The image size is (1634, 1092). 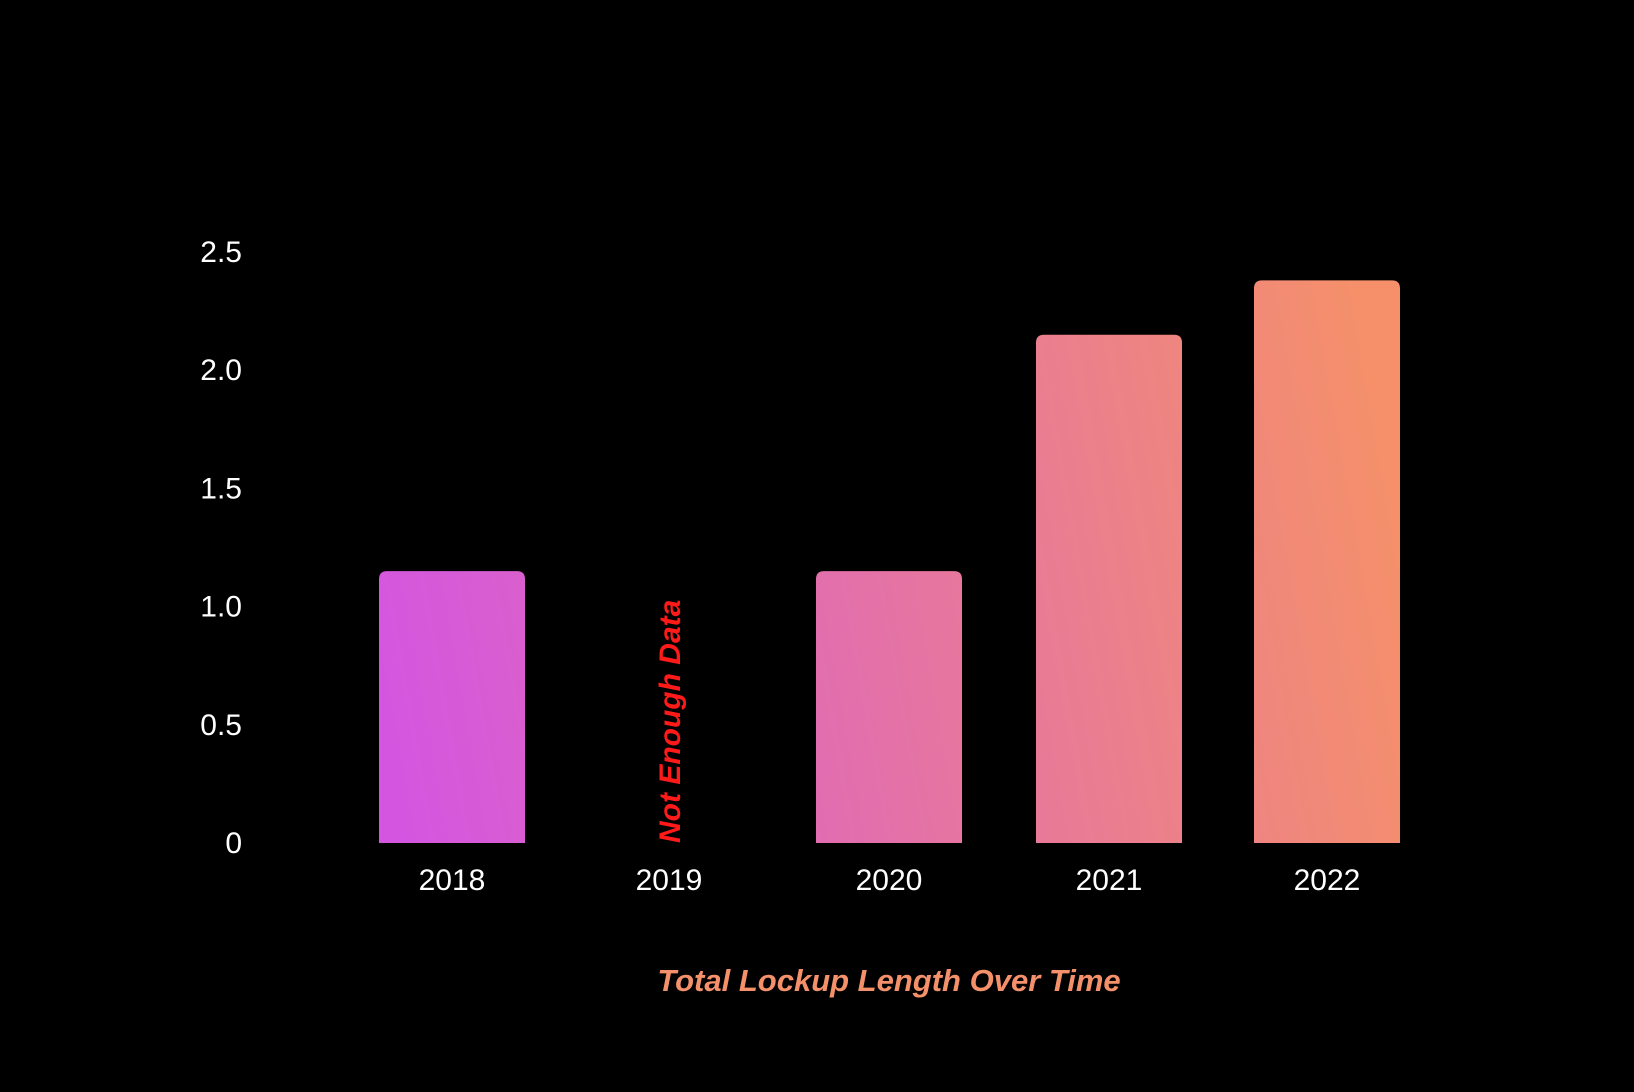 What do you see at coordinates (221, 252) in the screenshot?
I see `y-tick-label: 2.5` at bounding box center [221, 252].